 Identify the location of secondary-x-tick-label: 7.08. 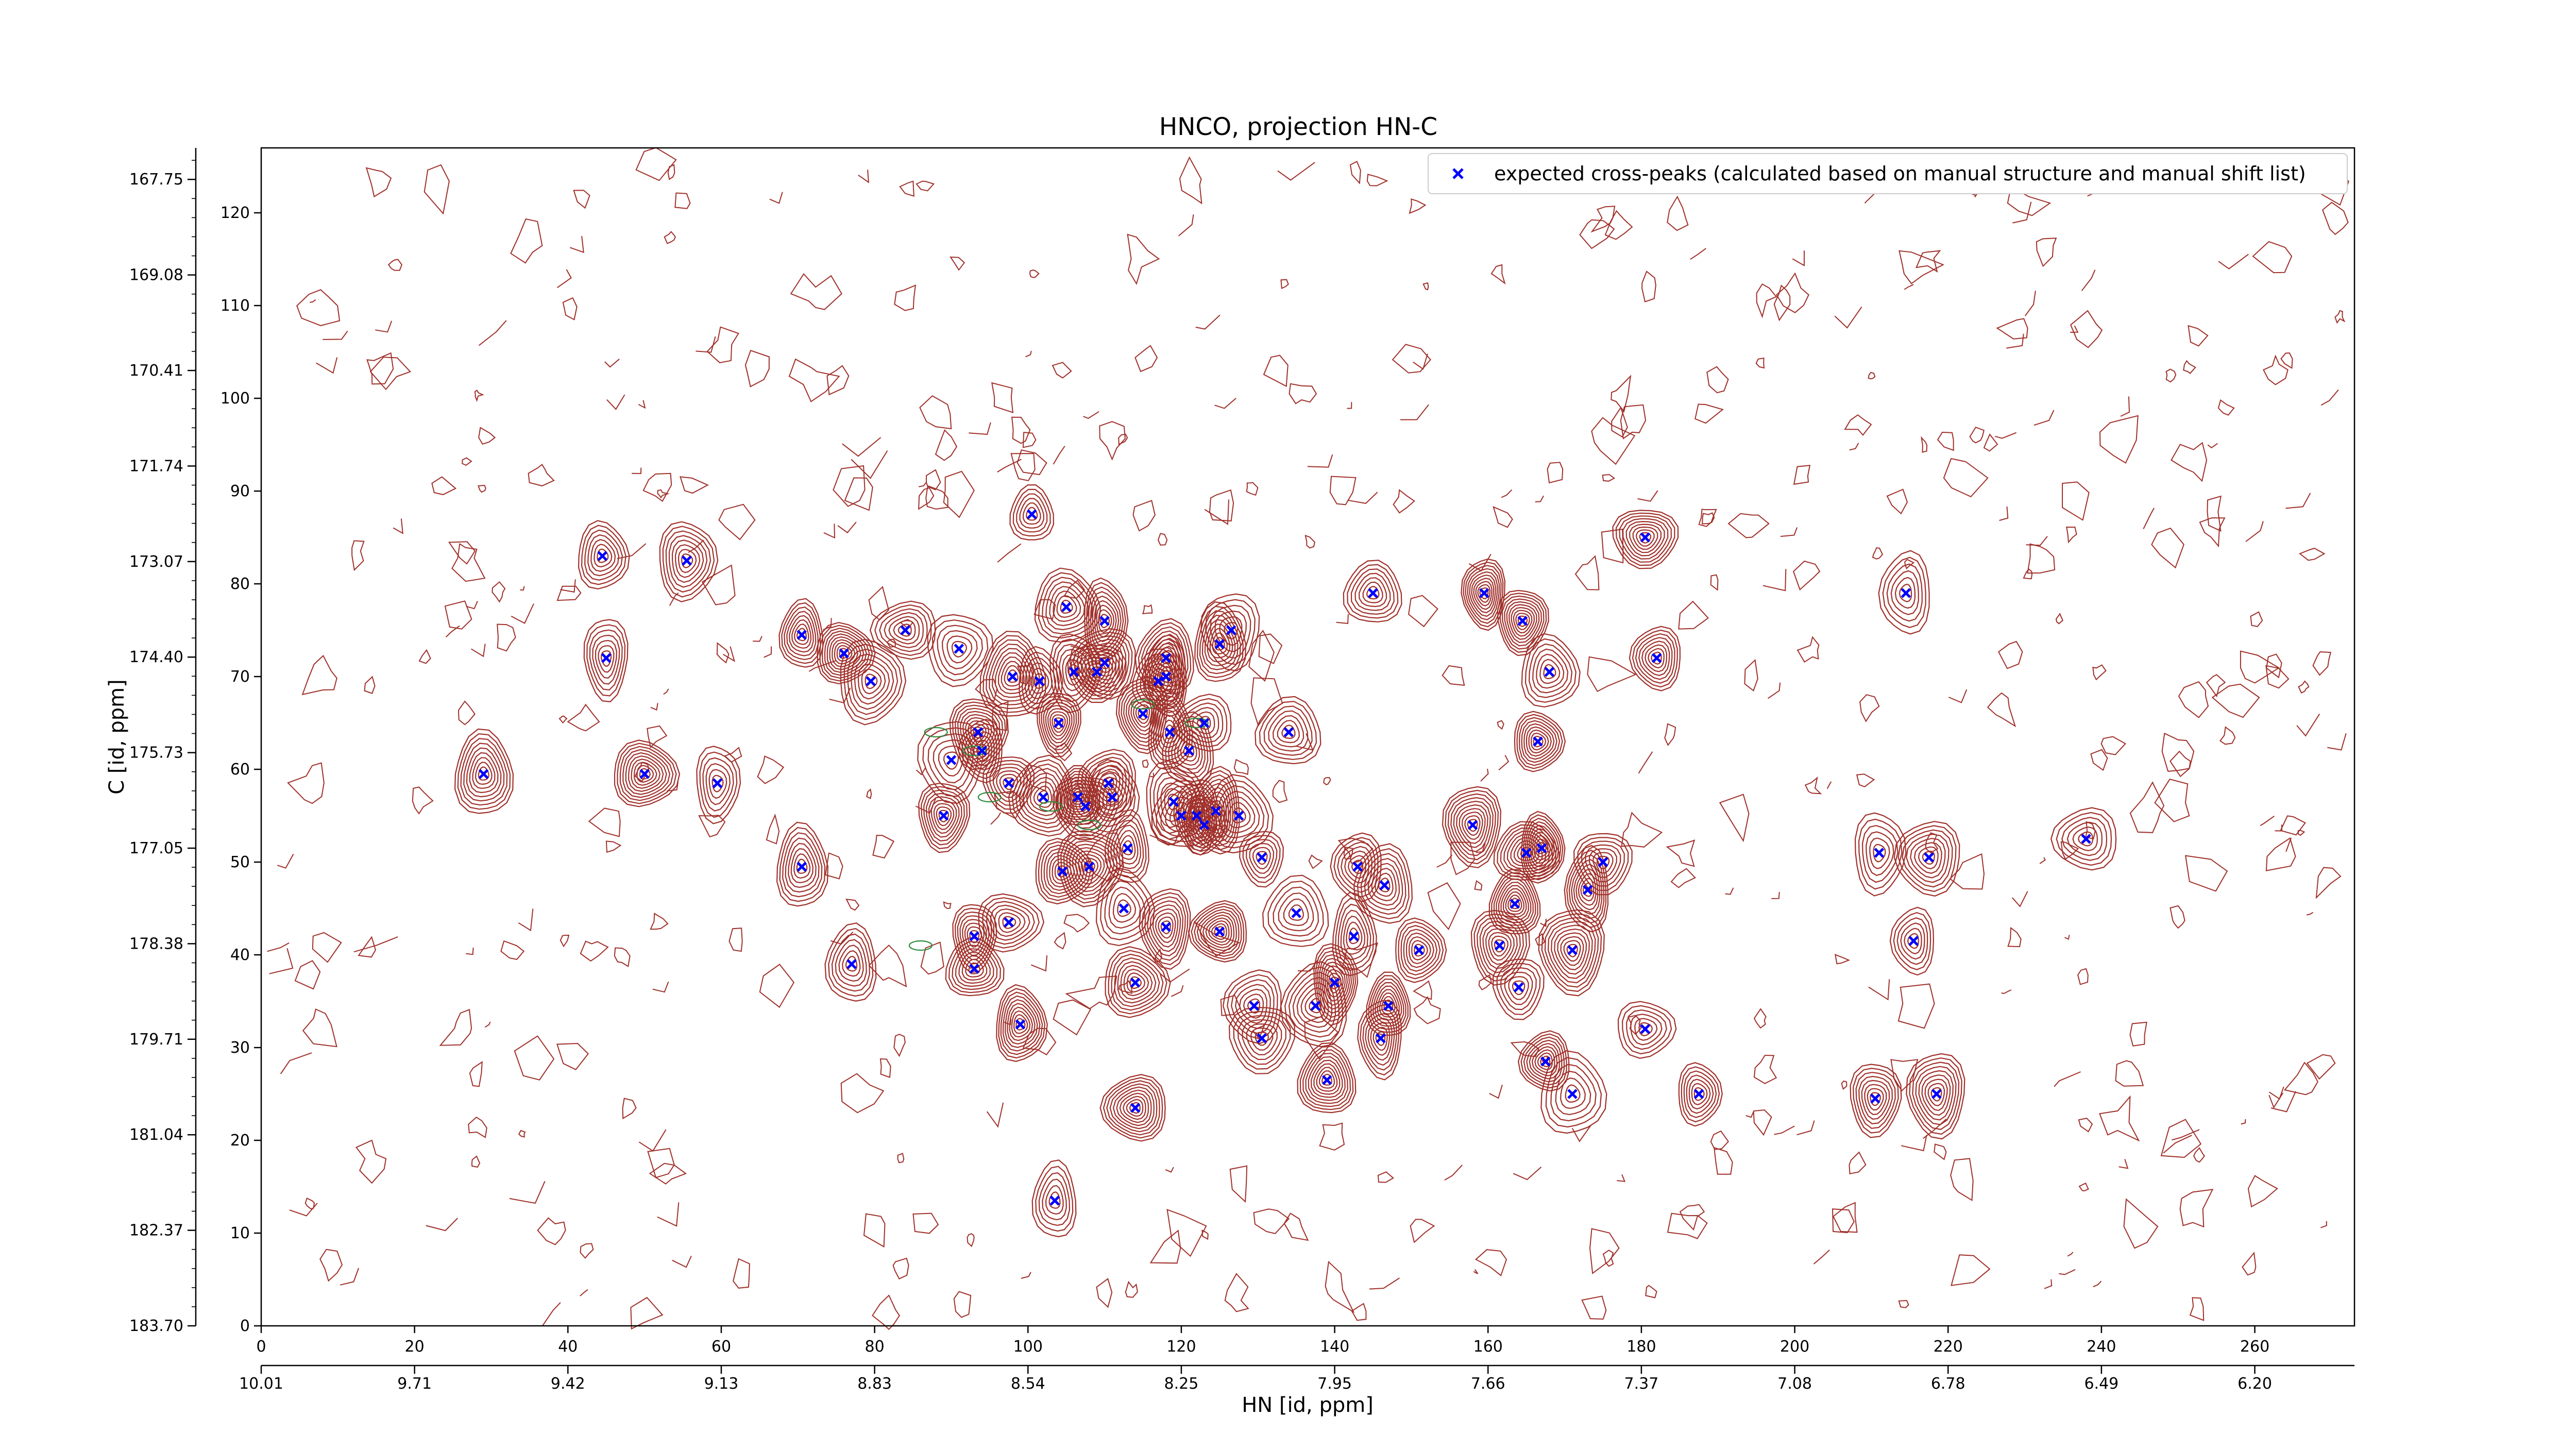
(1794, 1384).